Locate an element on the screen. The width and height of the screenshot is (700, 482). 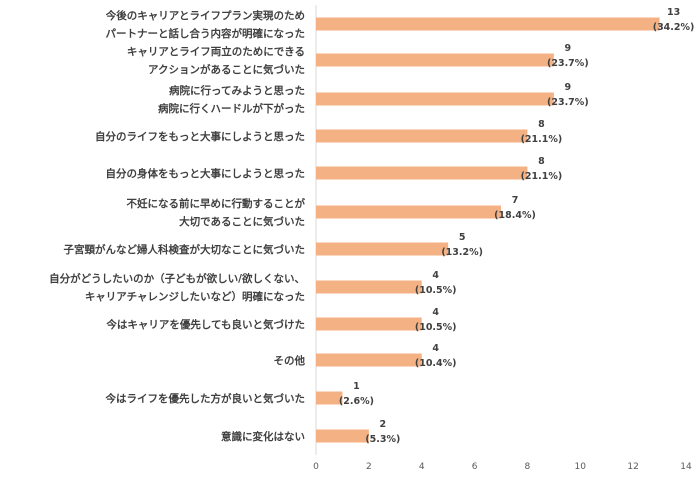
category-label: 今はライフを優先した方が良いと気づいた is located at coordinates (205, 398).